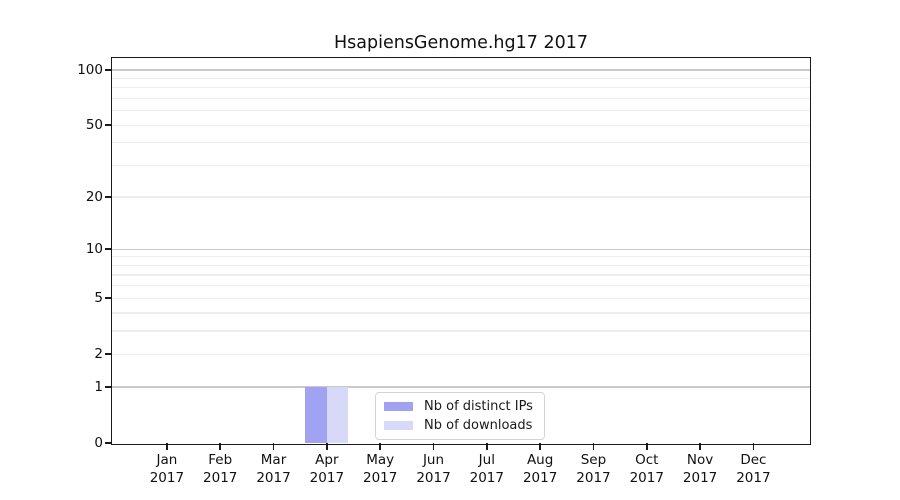  I want to click on y-tick-label-10: 10, so click(94, 249).